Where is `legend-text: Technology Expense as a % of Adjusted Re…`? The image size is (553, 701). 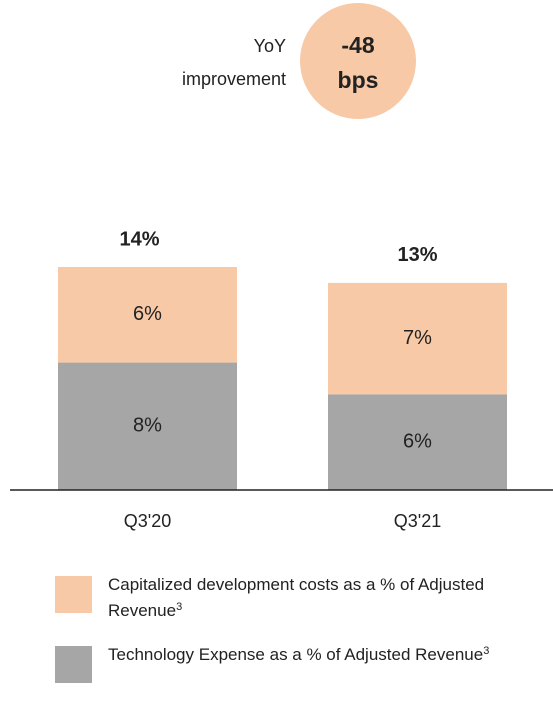
legend-text: Technology Expense as a % of Adjusted Re… is located at coordinates (323, 655).